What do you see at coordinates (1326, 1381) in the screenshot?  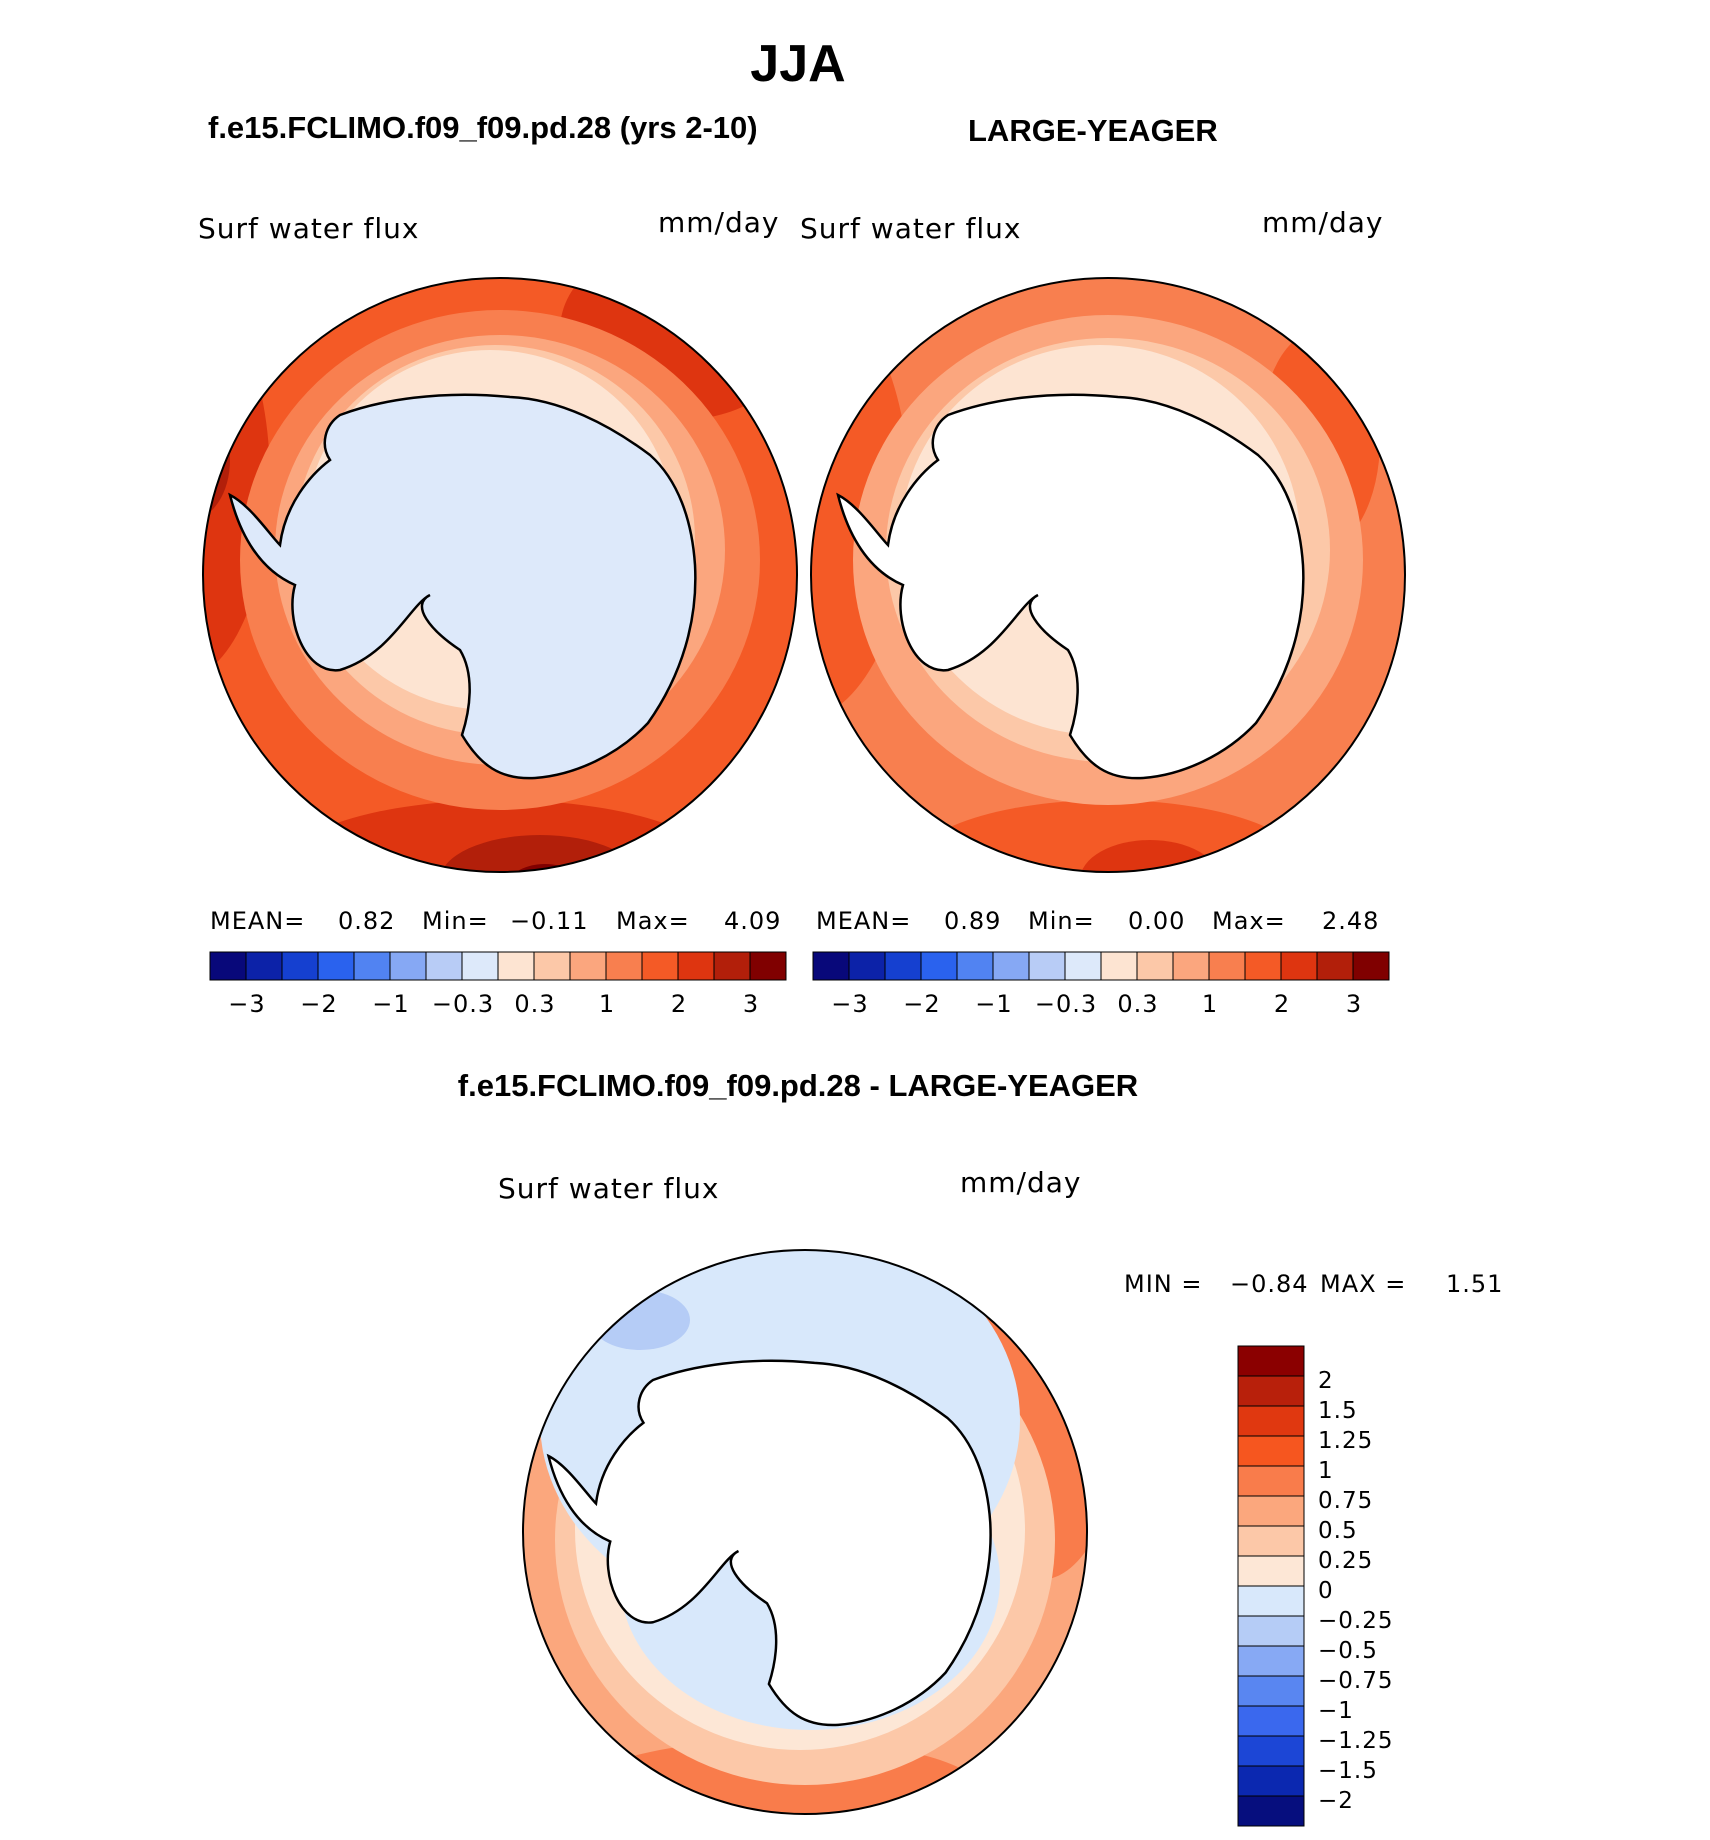 I see `diff-colorbar-tick: 2` at bounding box center [1326, 1381].